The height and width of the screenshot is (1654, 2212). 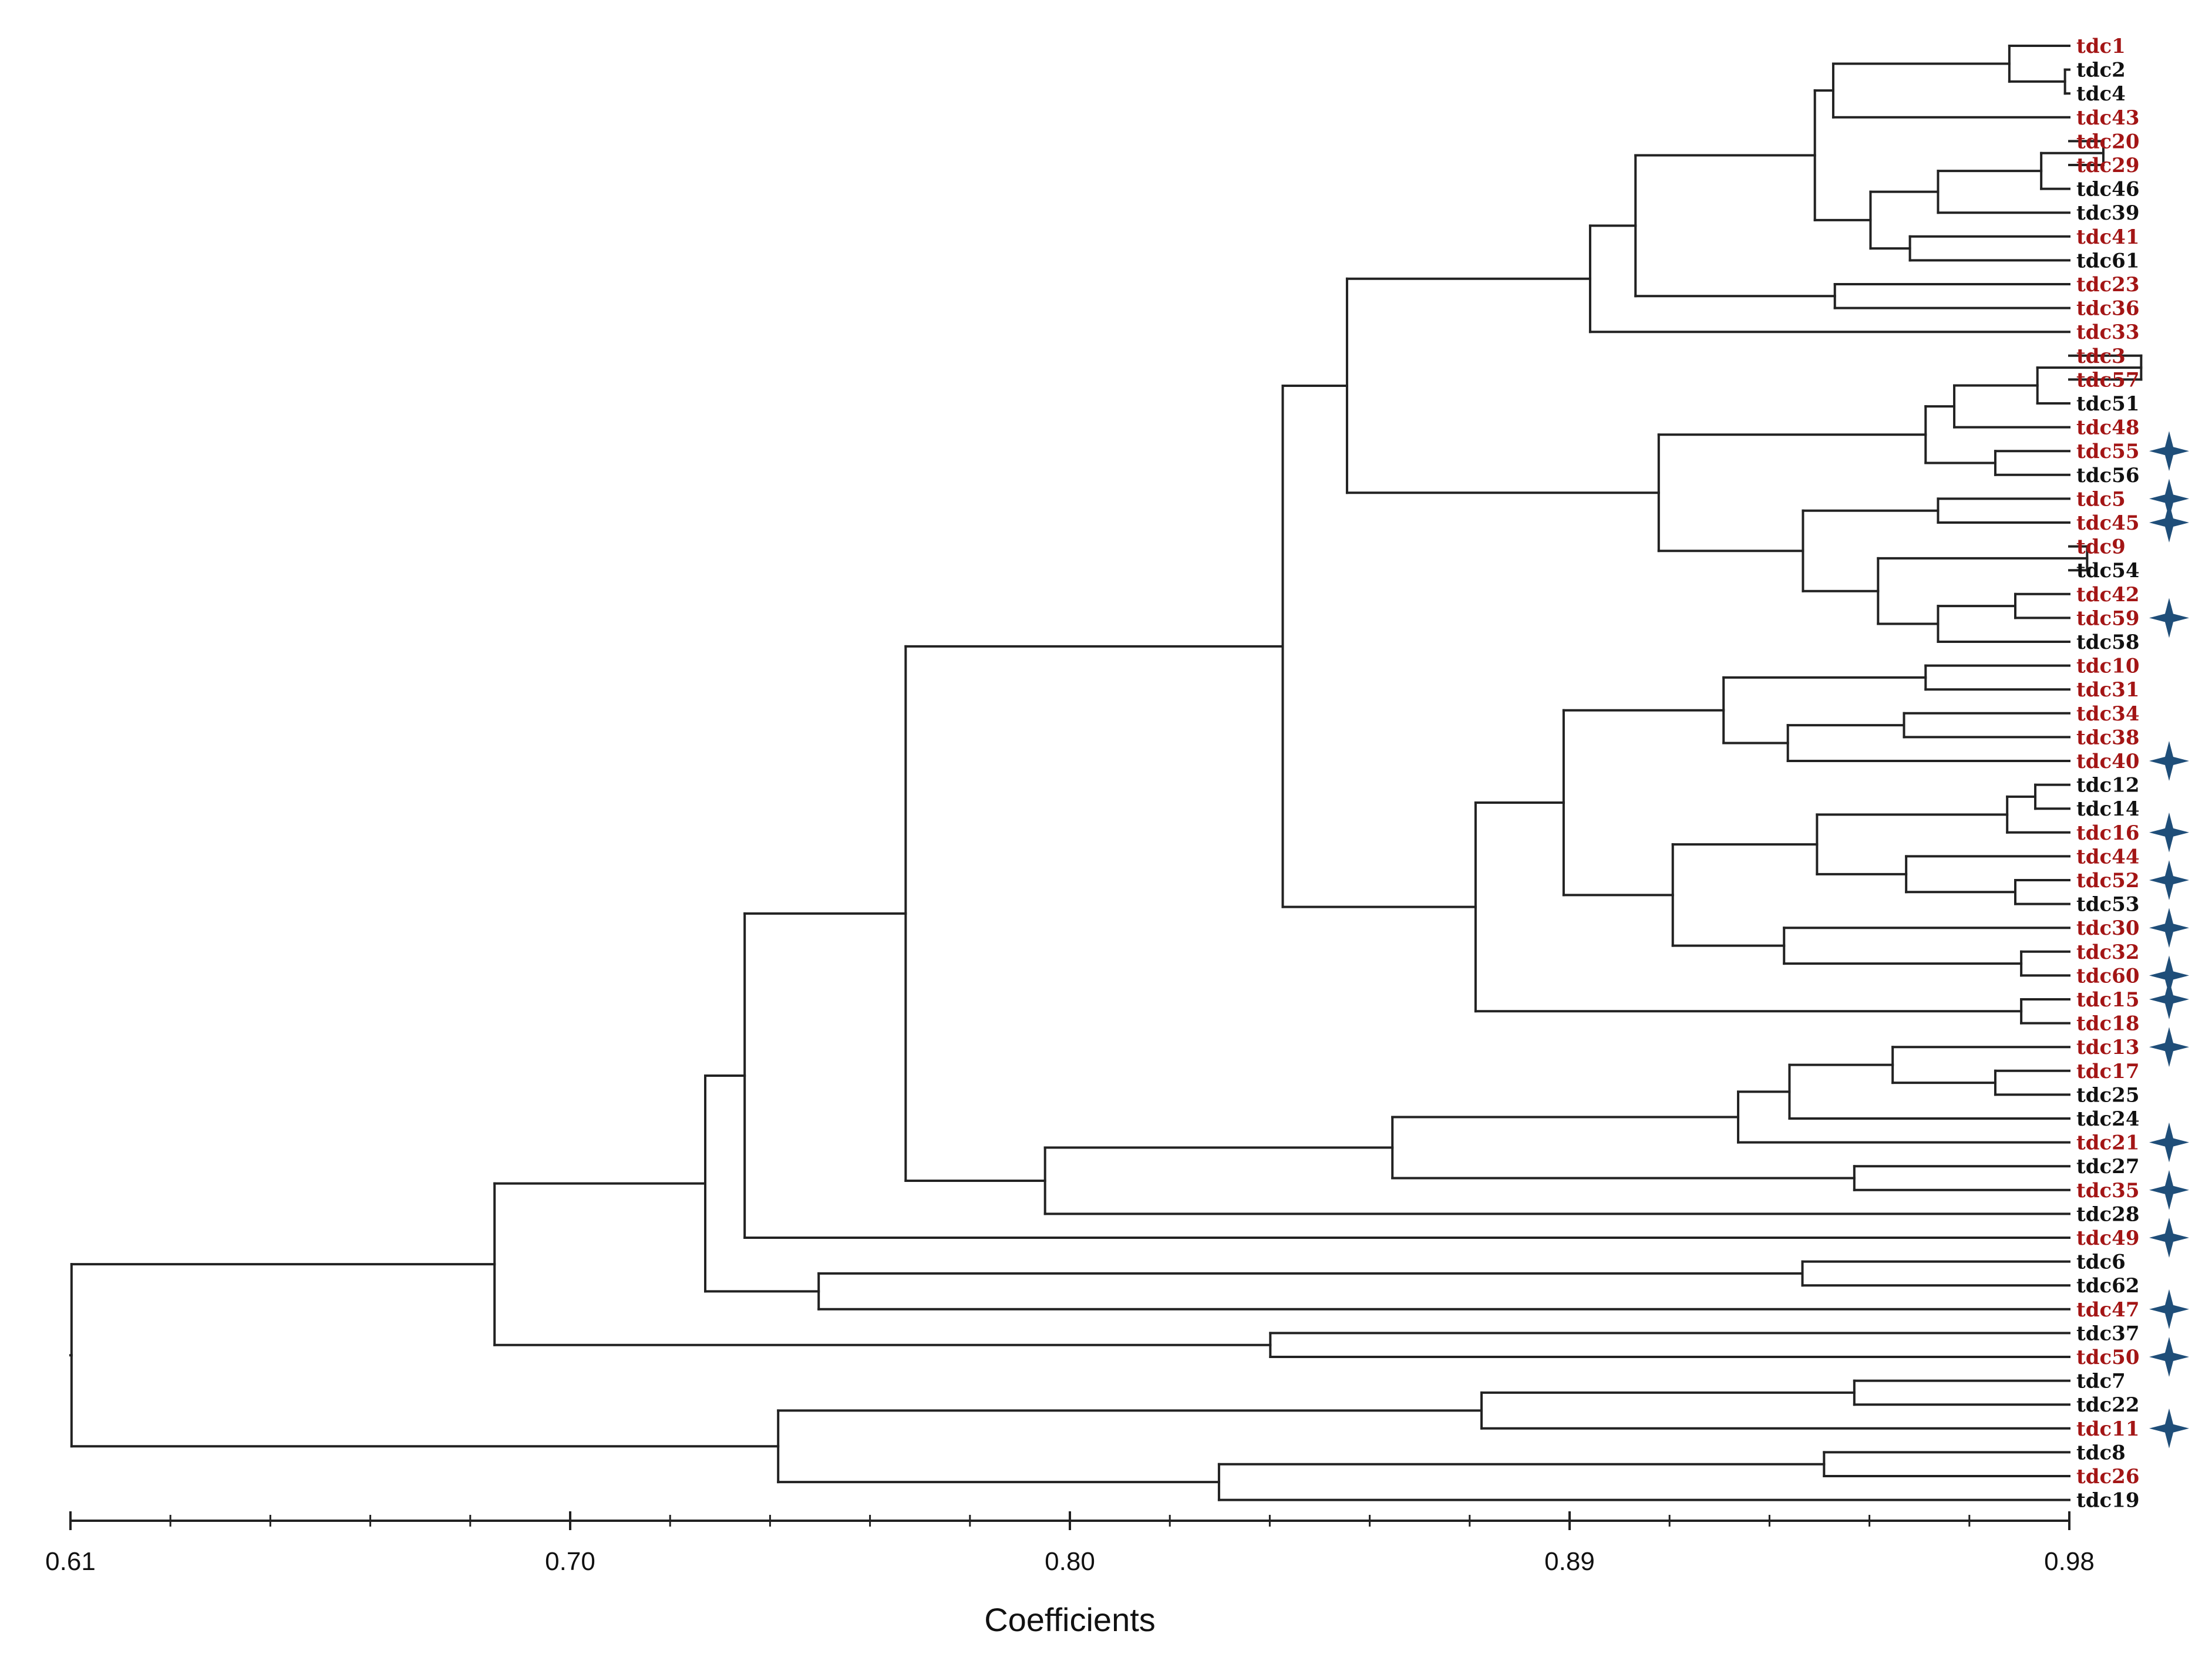 I want to click on leaf-label-tdc34: tdc34, so click(x=2108, y=714).